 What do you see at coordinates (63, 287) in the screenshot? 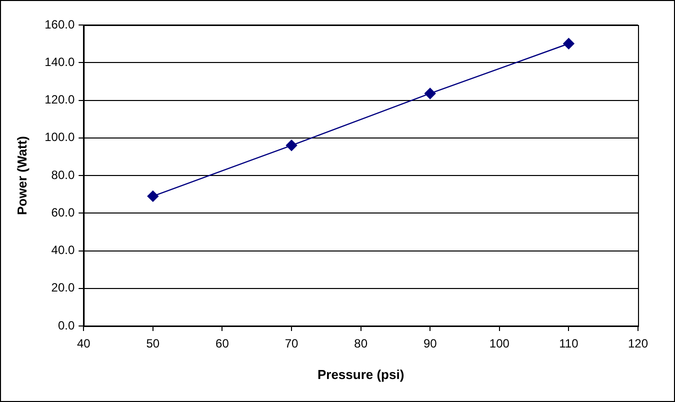
I see `y-tick-label: 20.0` at bounding box center [63, 287].